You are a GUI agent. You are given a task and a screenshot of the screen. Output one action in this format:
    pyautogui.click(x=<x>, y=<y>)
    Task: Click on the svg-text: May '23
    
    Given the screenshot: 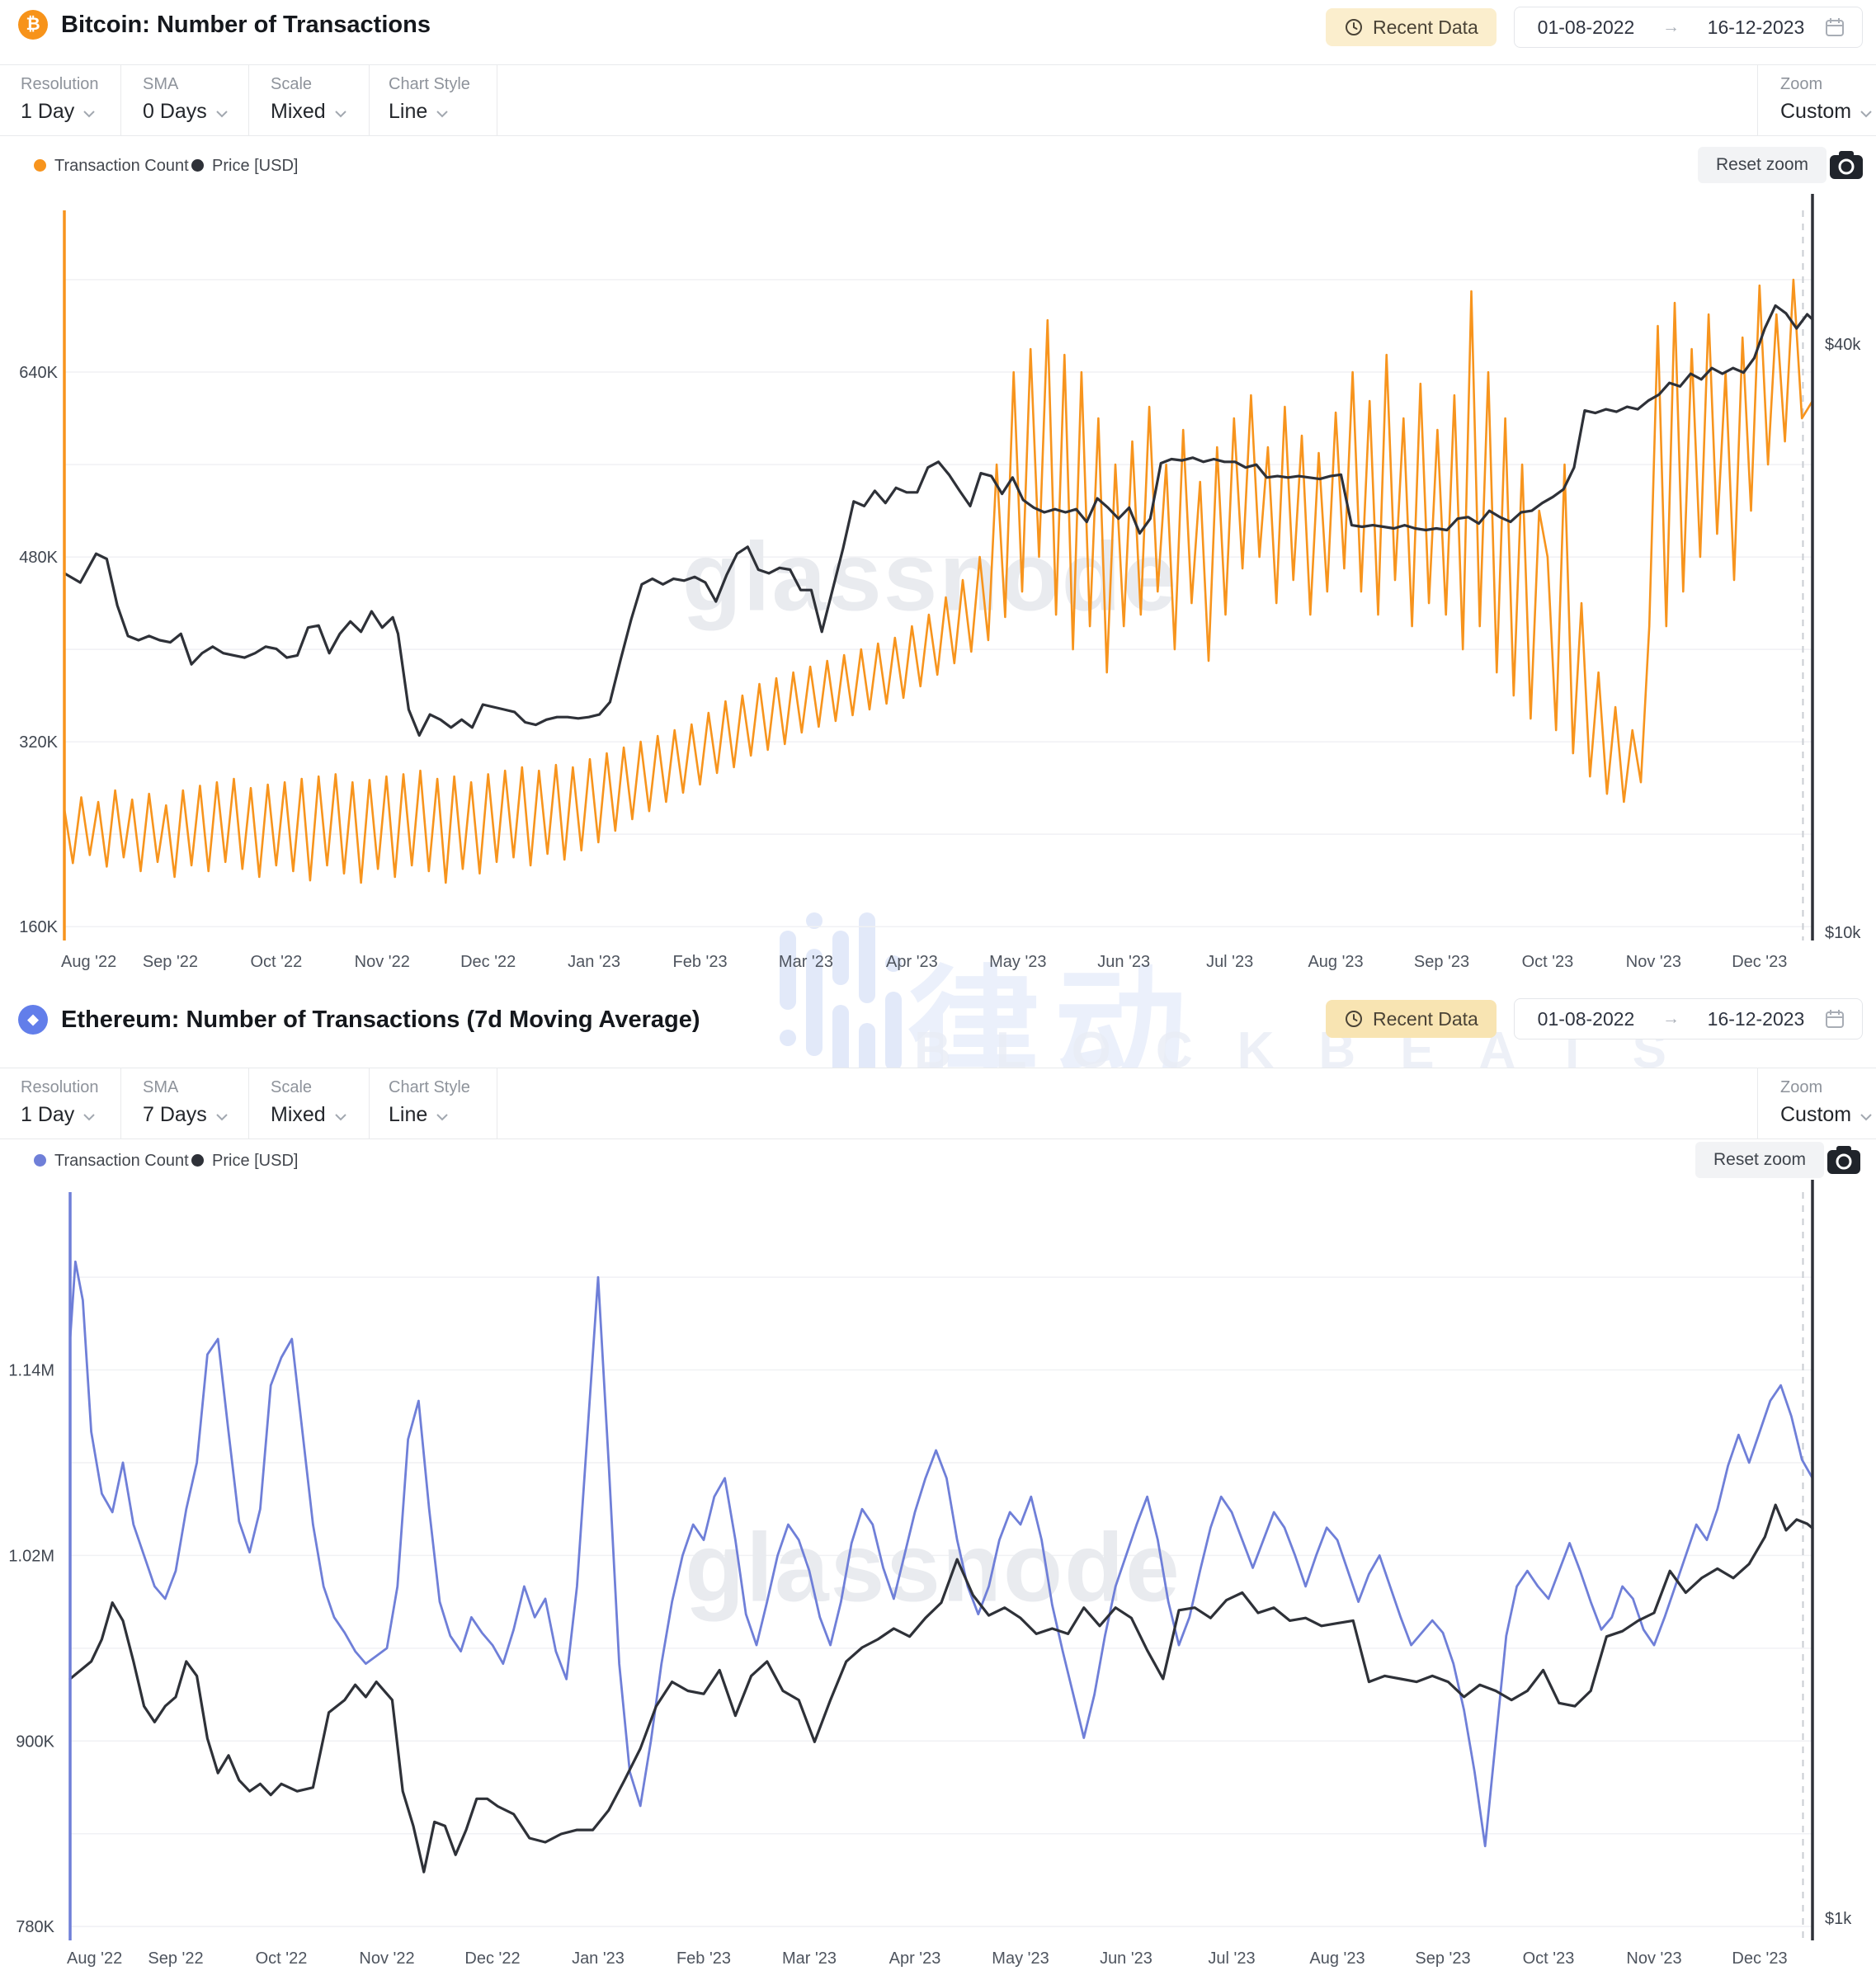 What is the action you would take?
    pyautogui.click(x=1017, y=962)
    